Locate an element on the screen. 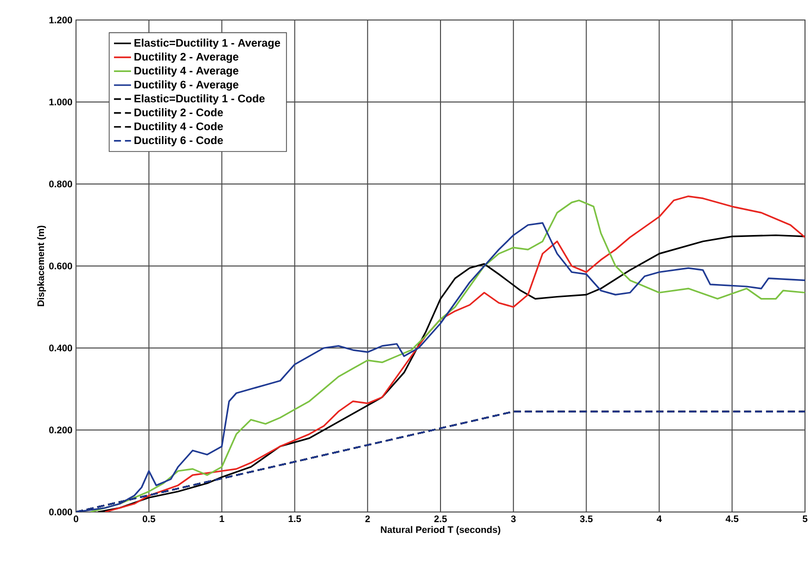 This screenshot has width=808, height=568. x-tick-label: 1.5 is located at coordinates (295, 519).